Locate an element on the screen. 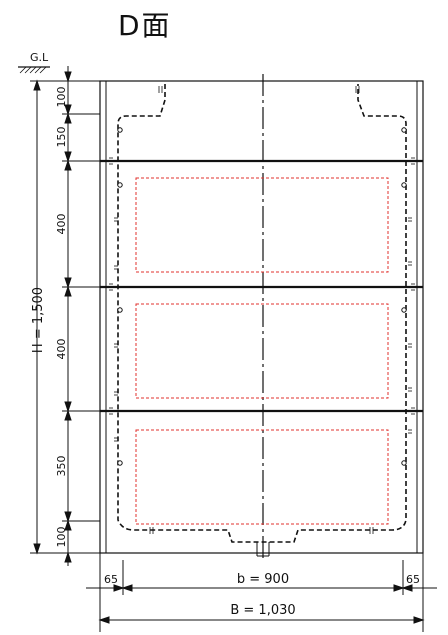  total-width-label: B = 1,030 is located at coordinates (262, 610).